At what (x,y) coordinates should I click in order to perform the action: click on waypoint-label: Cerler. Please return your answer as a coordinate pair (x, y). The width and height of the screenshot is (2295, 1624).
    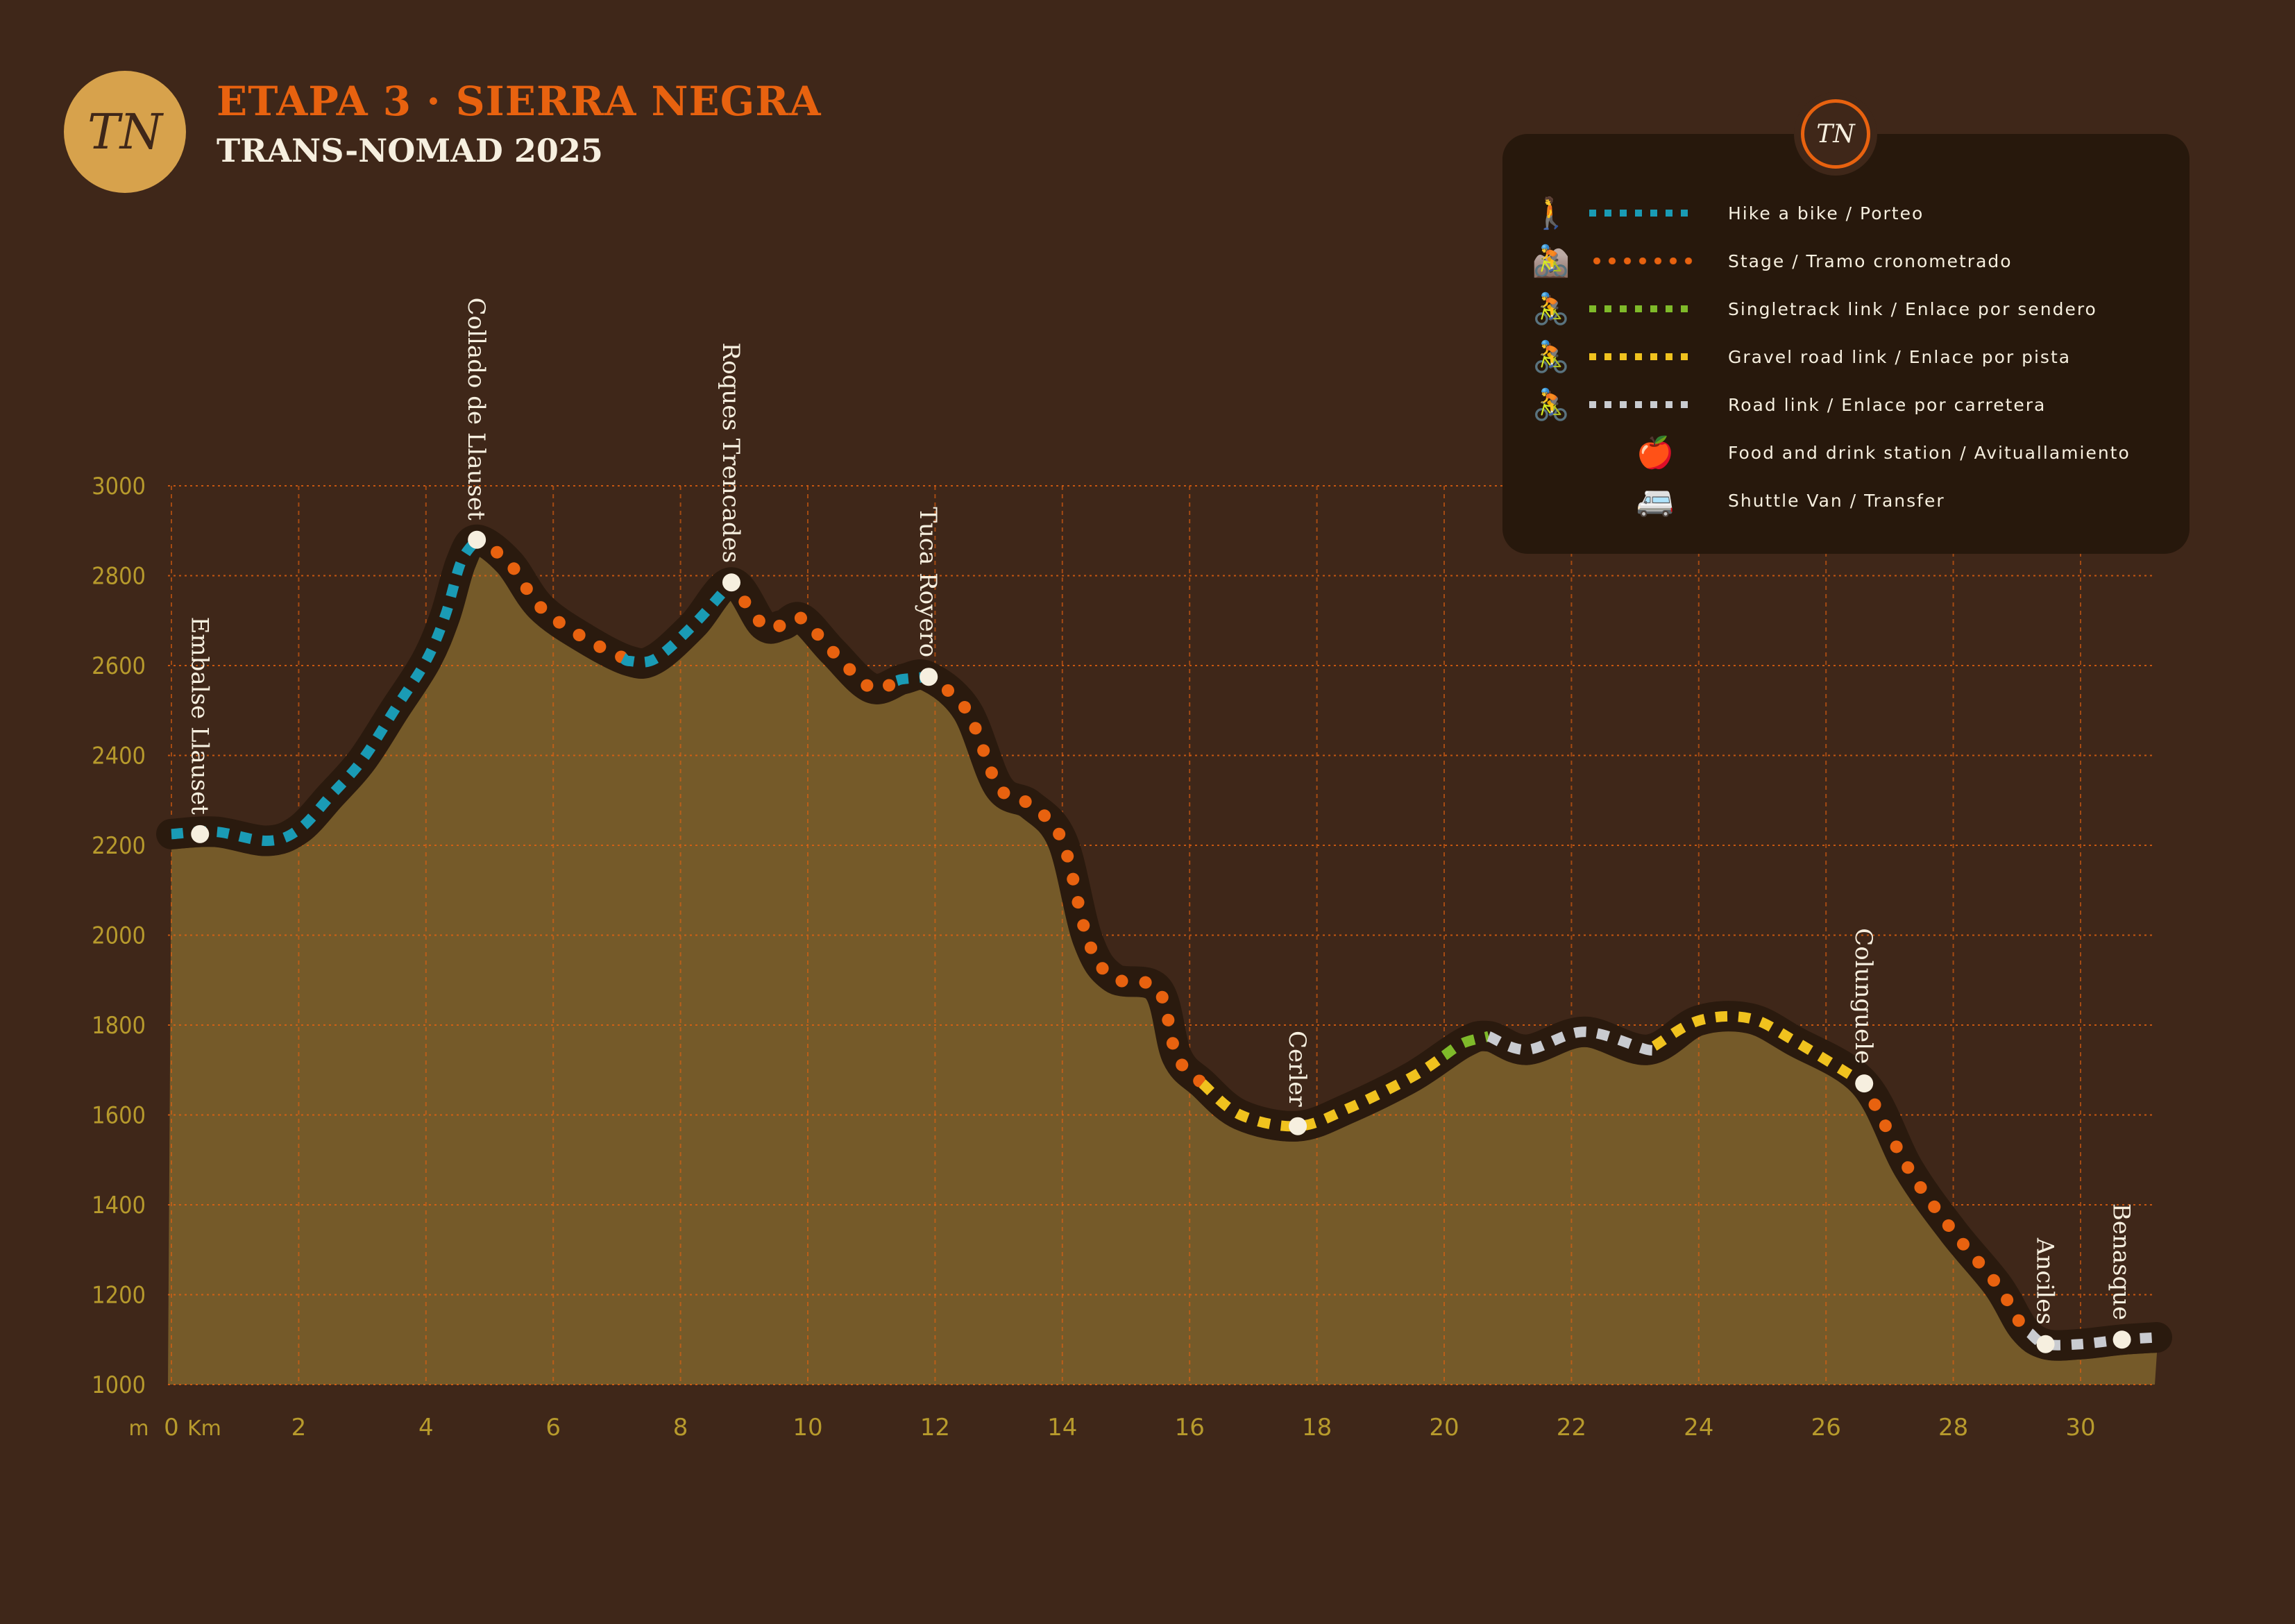
    Looking at the image, I should click on (1297, 1069).